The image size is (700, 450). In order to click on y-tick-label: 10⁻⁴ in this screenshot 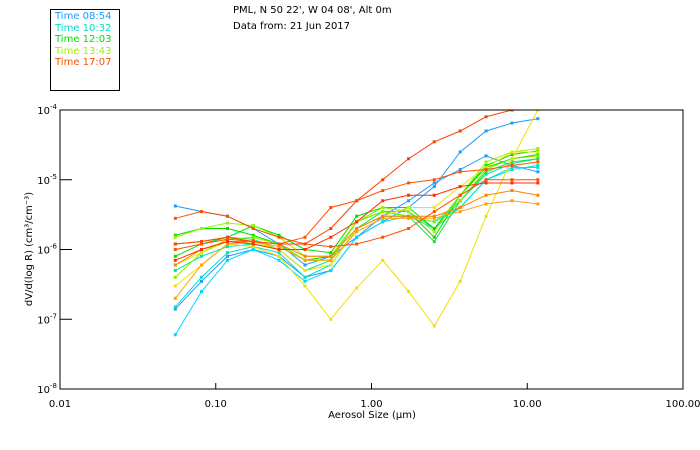, I will do `click(47, 110)`.